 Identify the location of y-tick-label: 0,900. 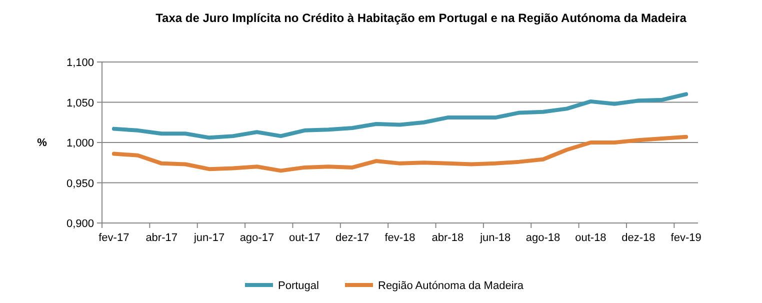
(80, 224).